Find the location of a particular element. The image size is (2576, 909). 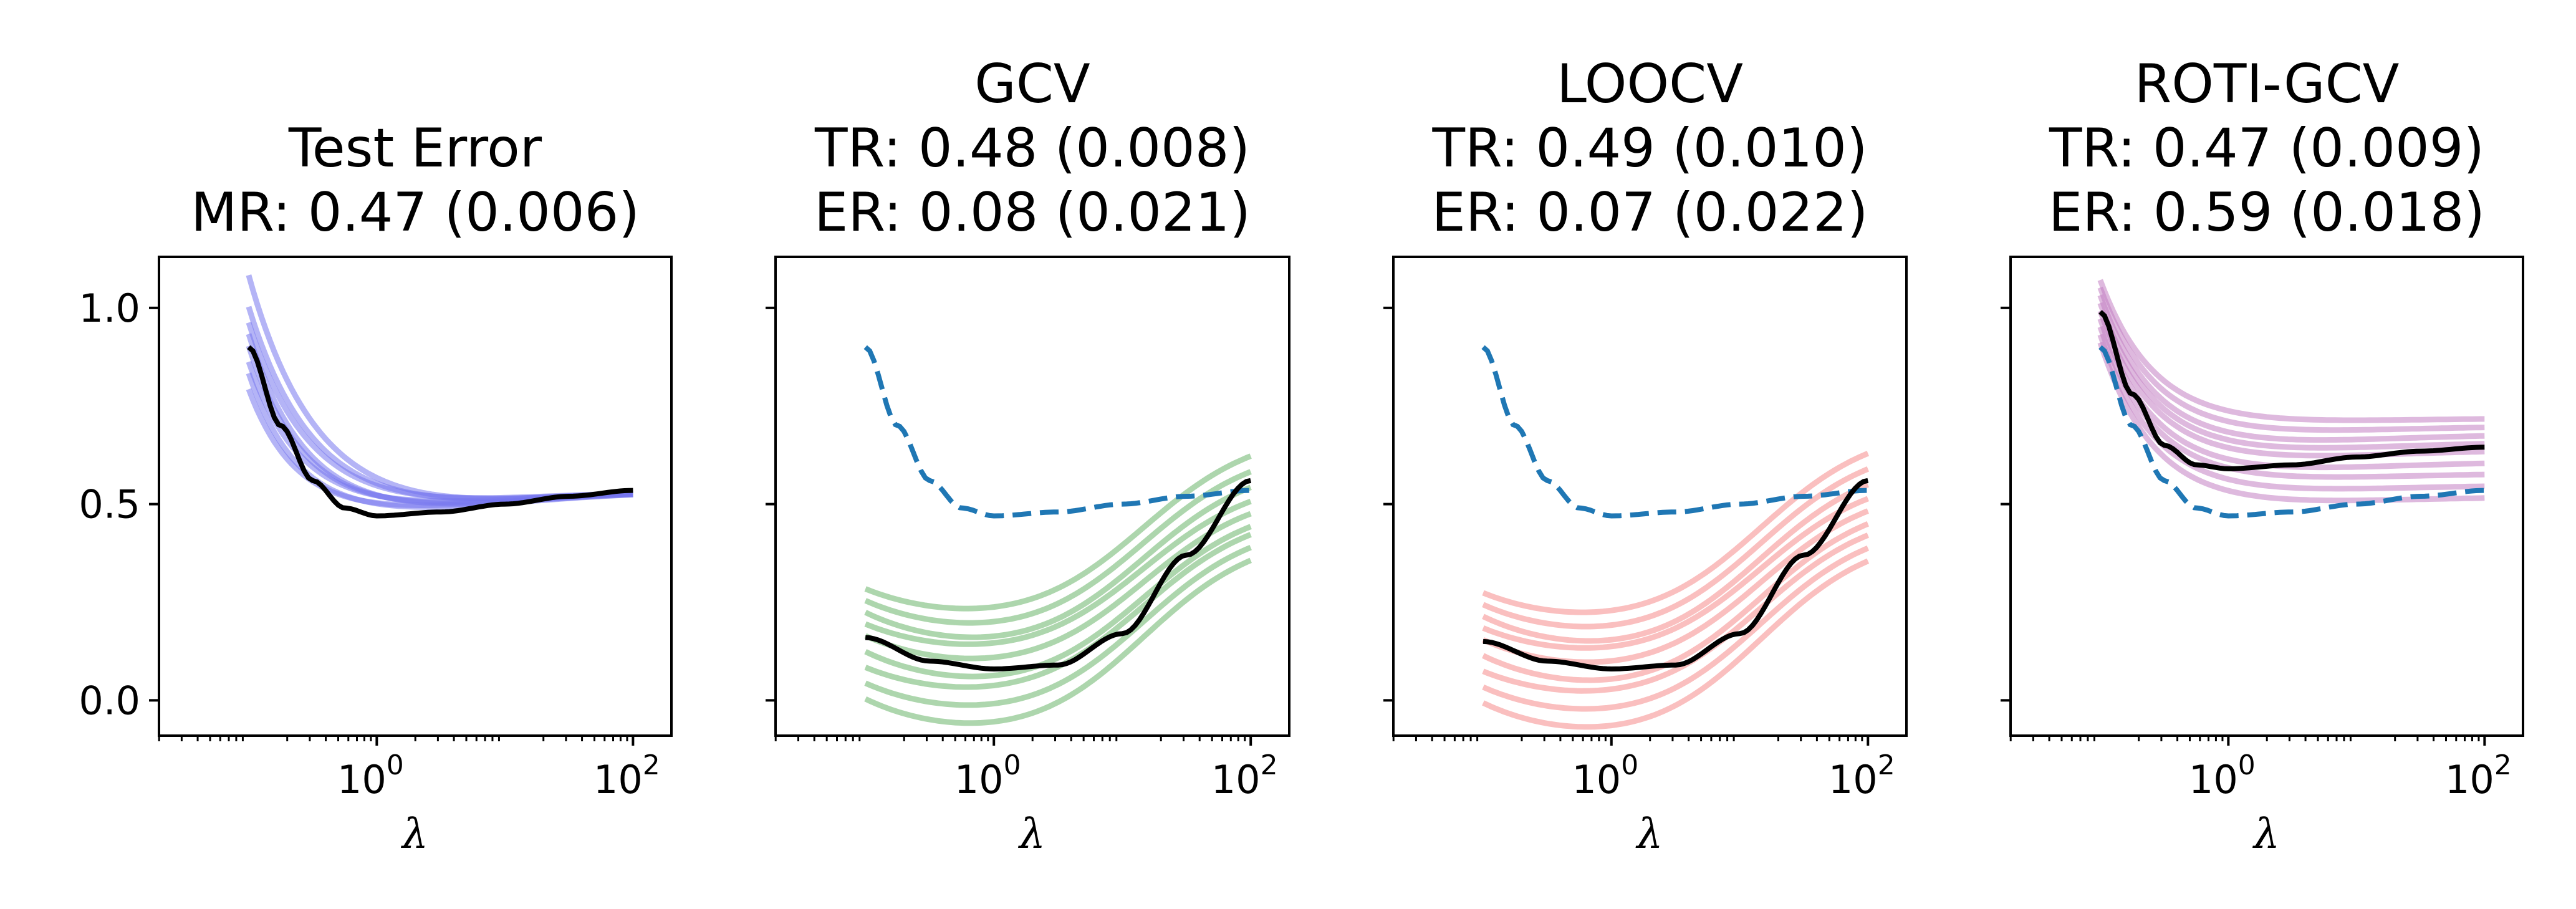

subplot-1-title-line-1: Test Error is located at coordinates (415, 148).